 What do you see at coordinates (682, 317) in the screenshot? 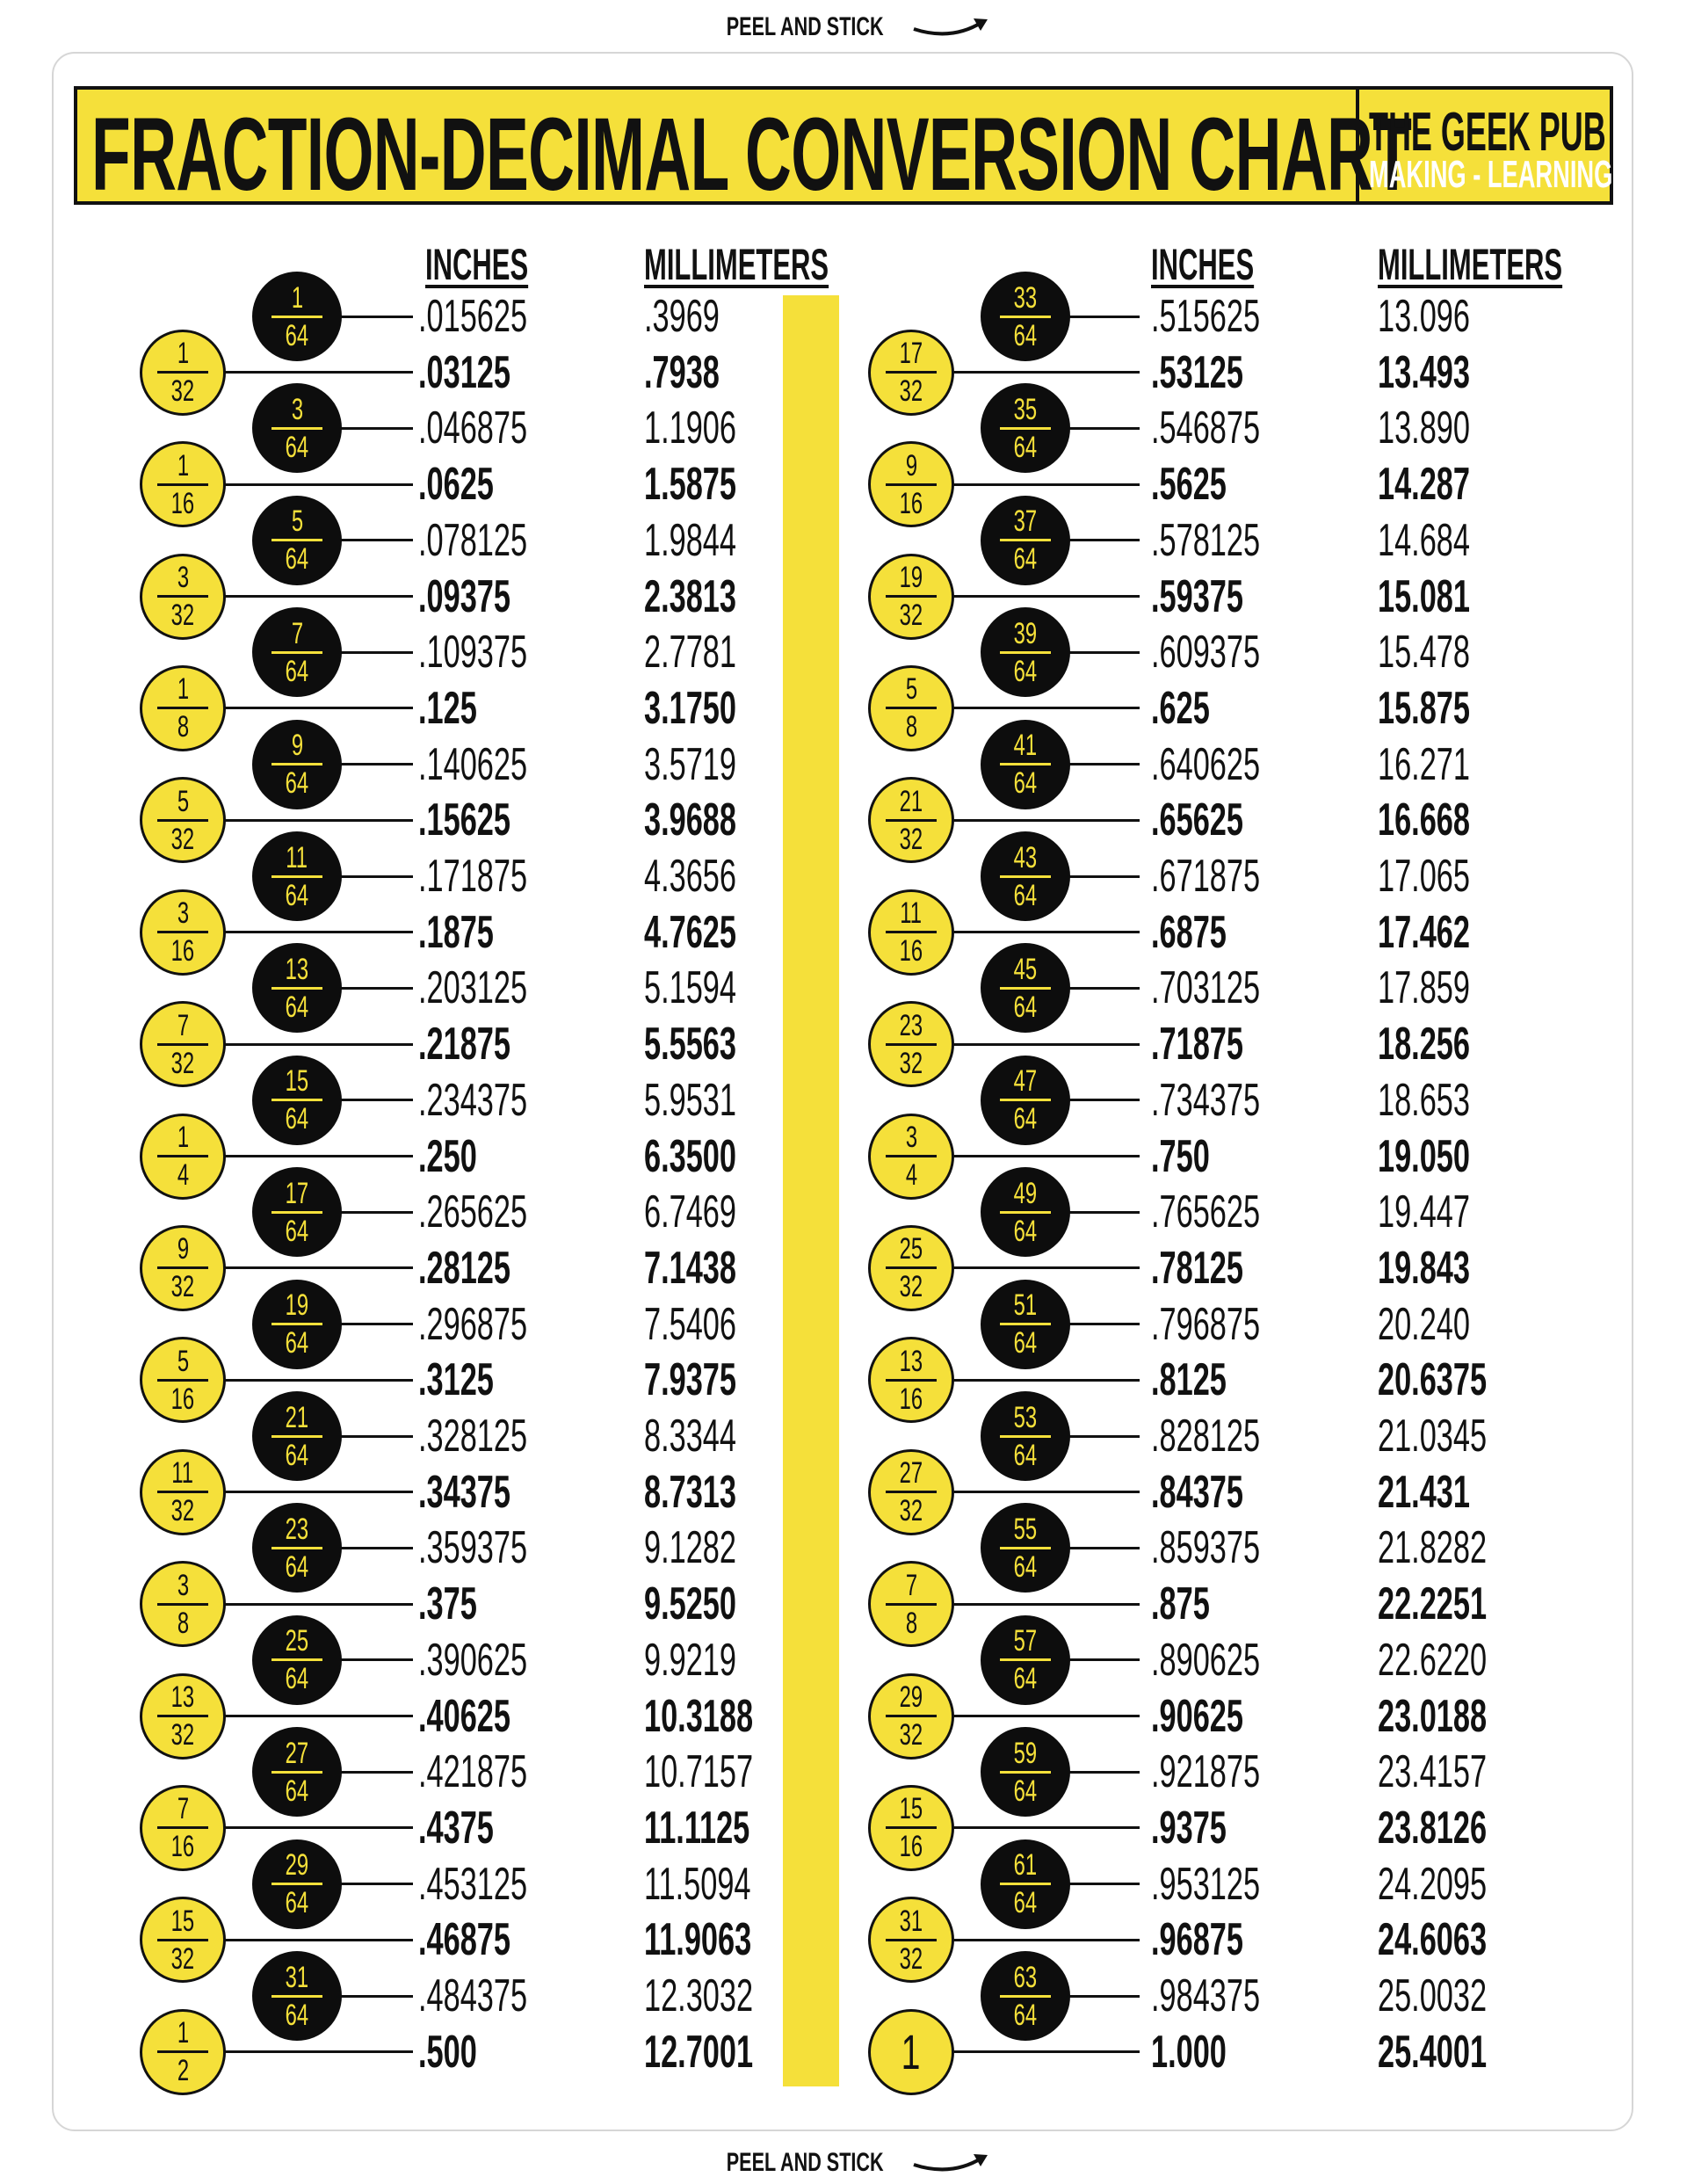
I see `millimeters-value: .3969` at bounding box center [682, 317].